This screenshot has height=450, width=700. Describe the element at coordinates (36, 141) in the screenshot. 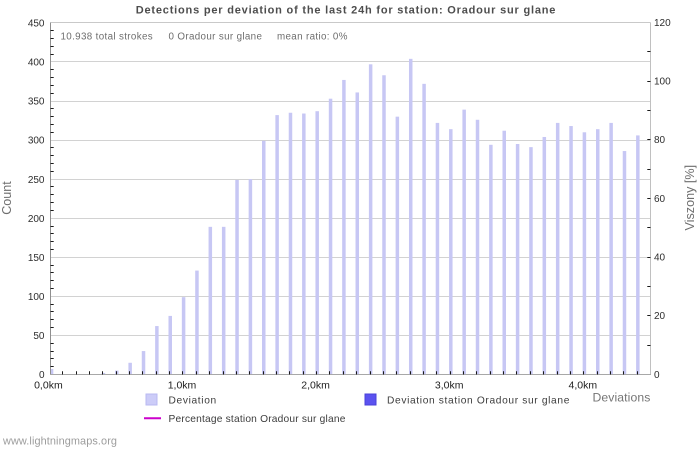

I see `svg-text: 300` at that location.